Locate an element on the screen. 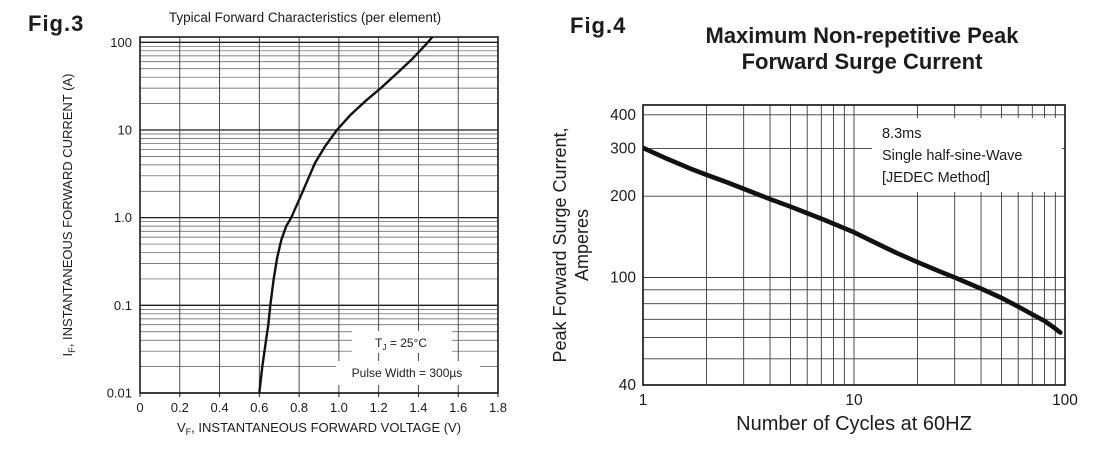 This screenshot has width=1100, height=450. fig4-y-tick-label: 40 is located at coordinates (628, 385).